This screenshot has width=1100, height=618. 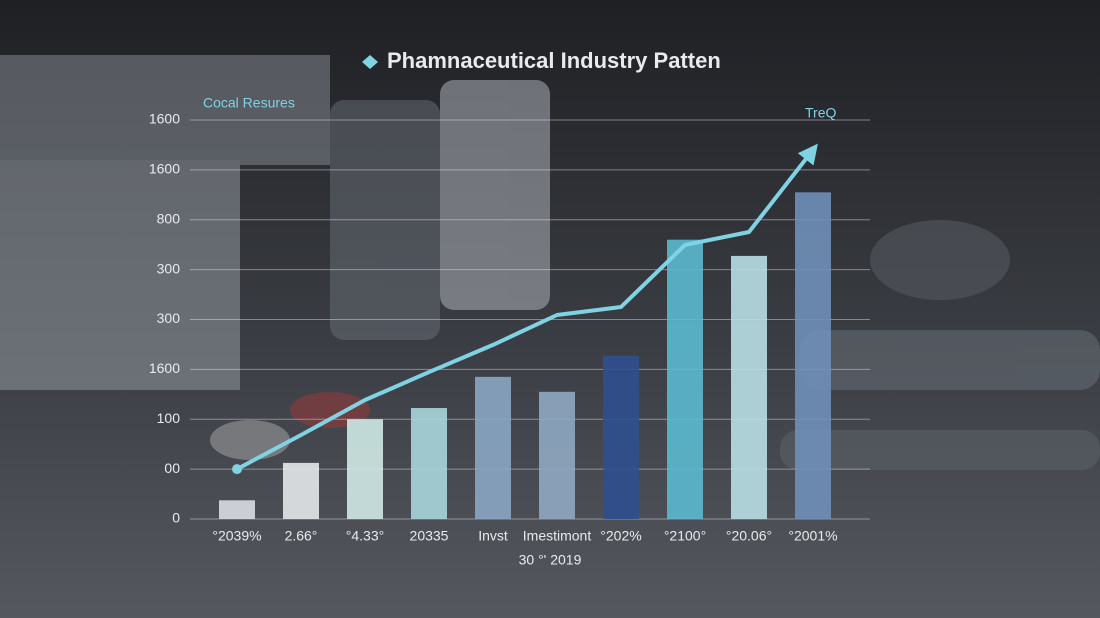 What do you see at coordinates (365, 536) in the screenshot?
I see `x-tick-label: °4.33°` at bounding box center [365, 536].